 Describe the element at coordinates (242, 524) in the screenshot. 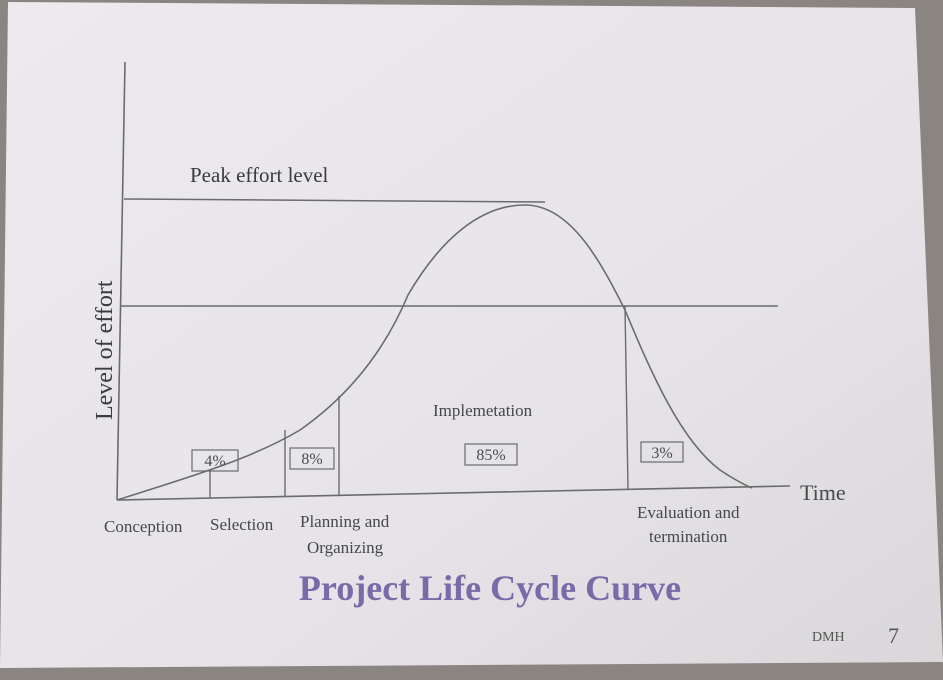

I see `phase-label-selection: Selection` at that location.